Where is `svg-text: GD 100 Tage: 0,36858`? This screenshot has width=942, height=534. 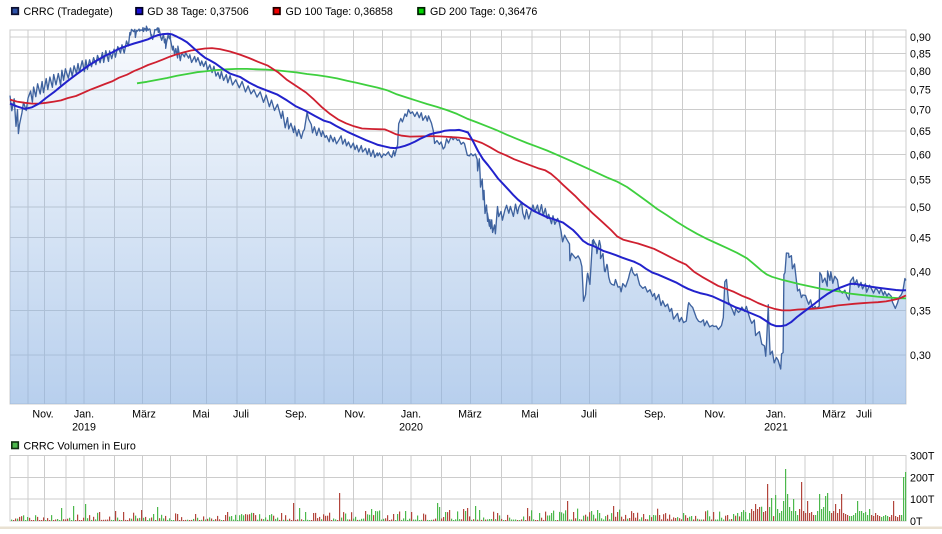 svg-text: GD 100 Tage: 0,36858 is located at coordinates (339, 12).